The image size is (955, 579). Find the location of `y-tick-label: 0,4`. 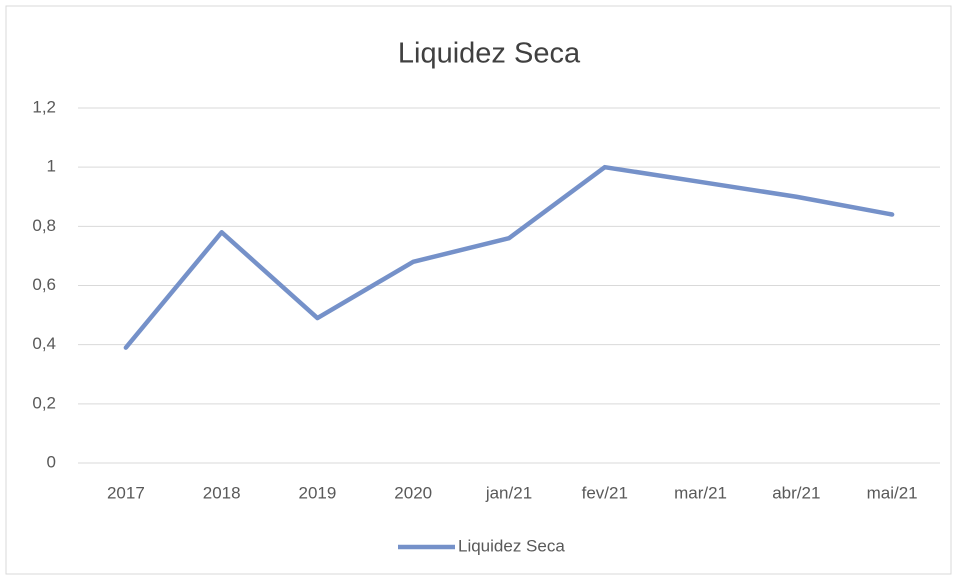

y-tick-label: 0,4 is located at coordinates (44, 343).